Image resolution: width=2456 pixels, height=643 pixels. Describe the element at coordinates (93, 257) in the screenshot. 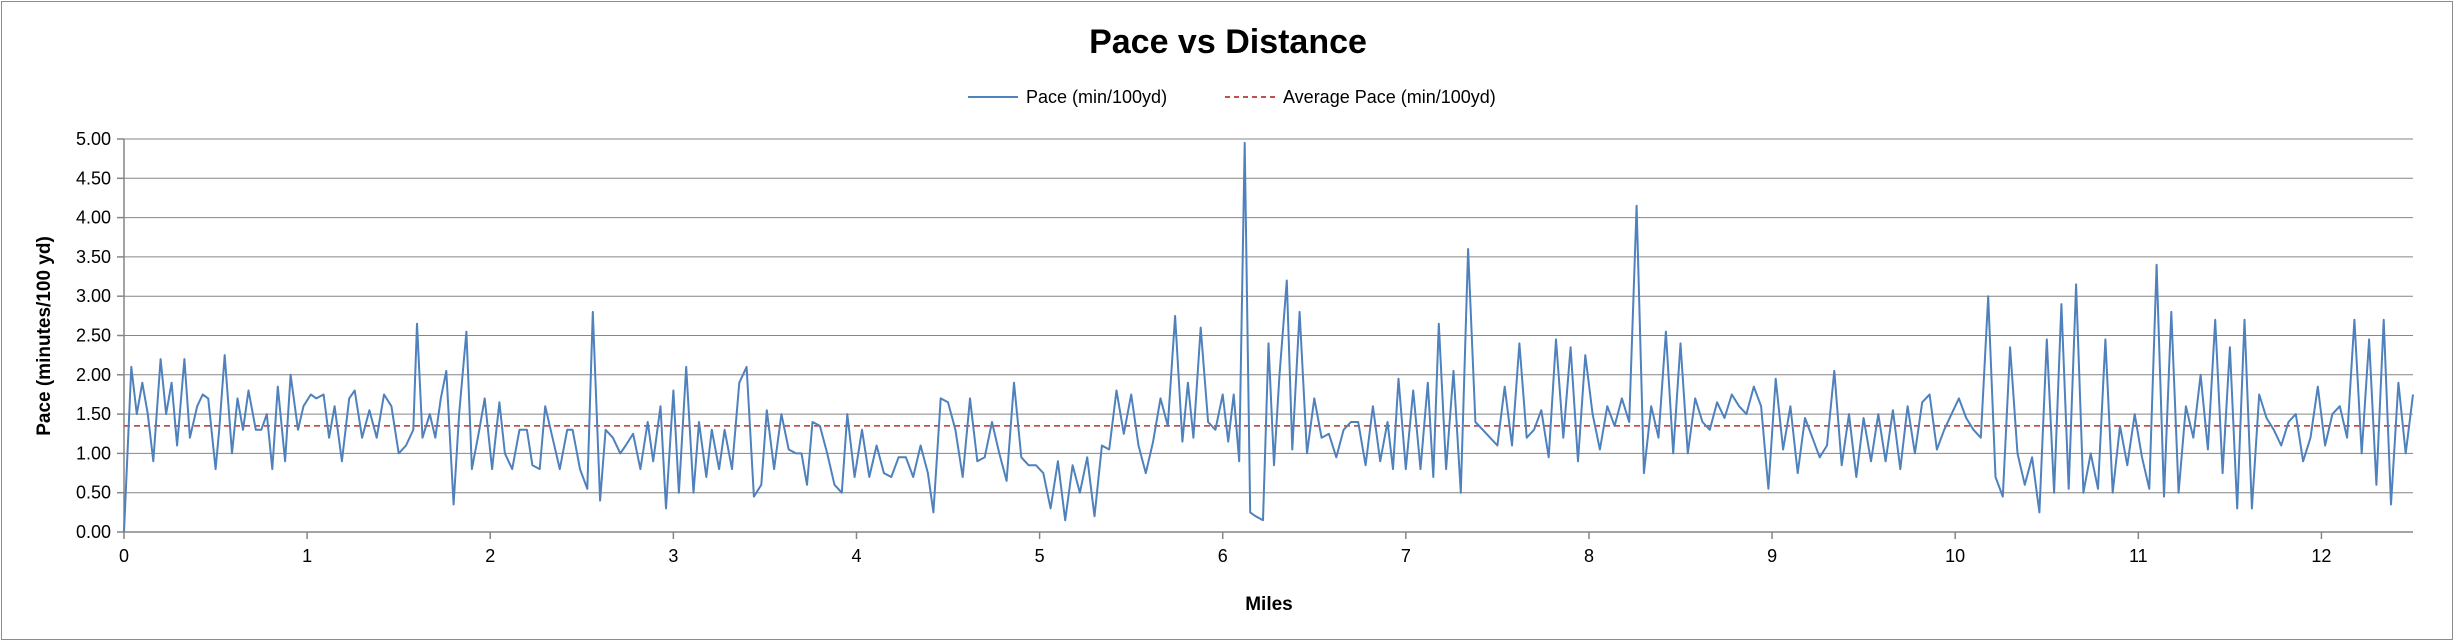

I see `y-tick-label: 3.50` at that location.